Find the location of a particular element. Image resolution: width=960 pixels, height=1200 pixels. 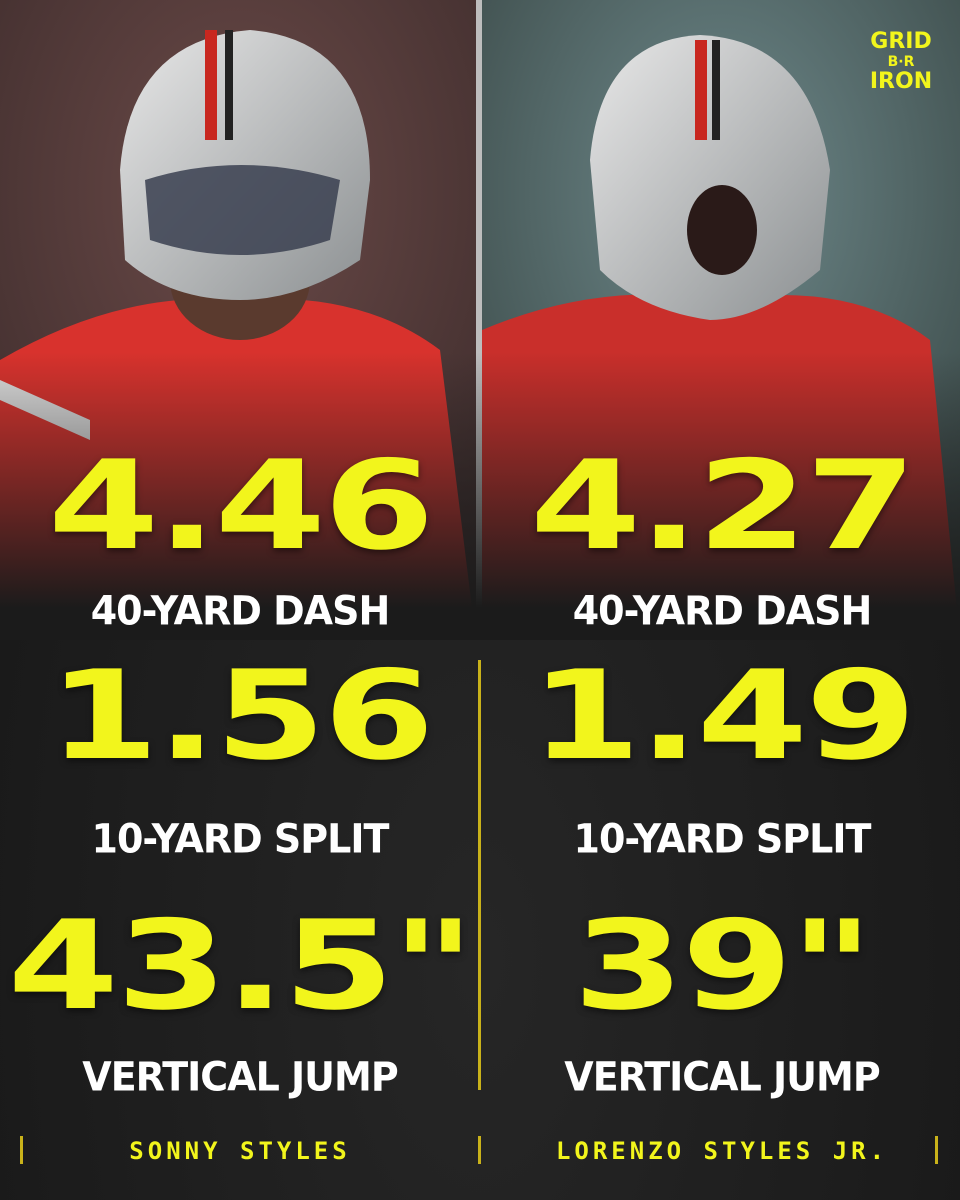

divider is located at coordinates (479, 875).